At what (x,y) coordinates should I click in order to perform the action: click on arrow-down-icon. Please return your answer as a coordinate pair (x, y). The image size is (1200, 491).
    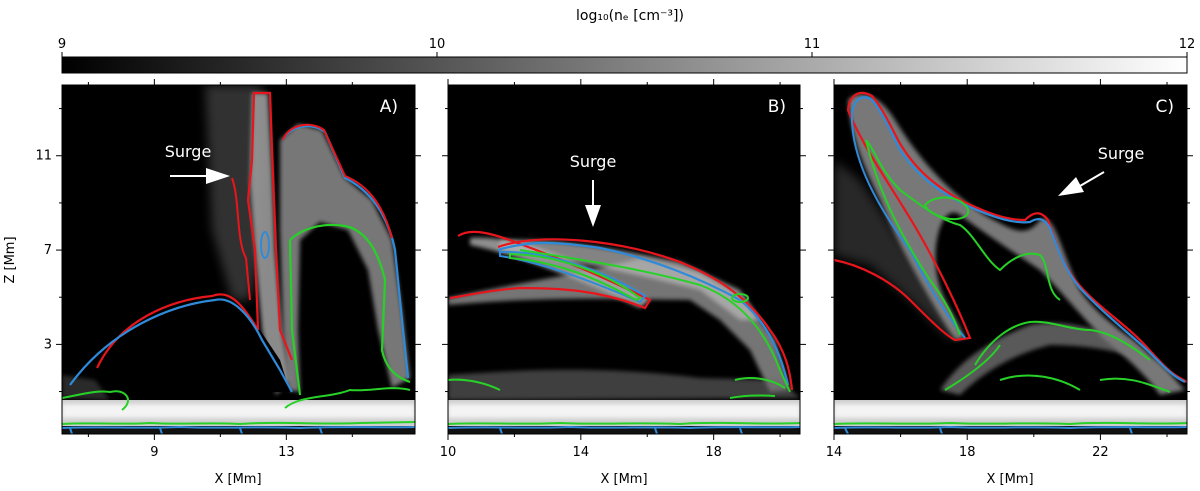
    Looking at the image, I should click on (593, 203).